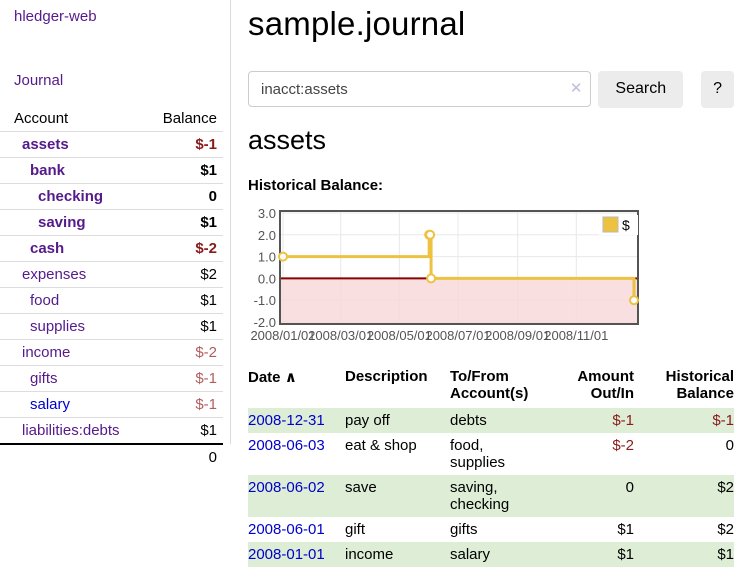 The image size is (742, 582). I want to click on transaction-date-link: 2008-12-31, so click(286, 420).